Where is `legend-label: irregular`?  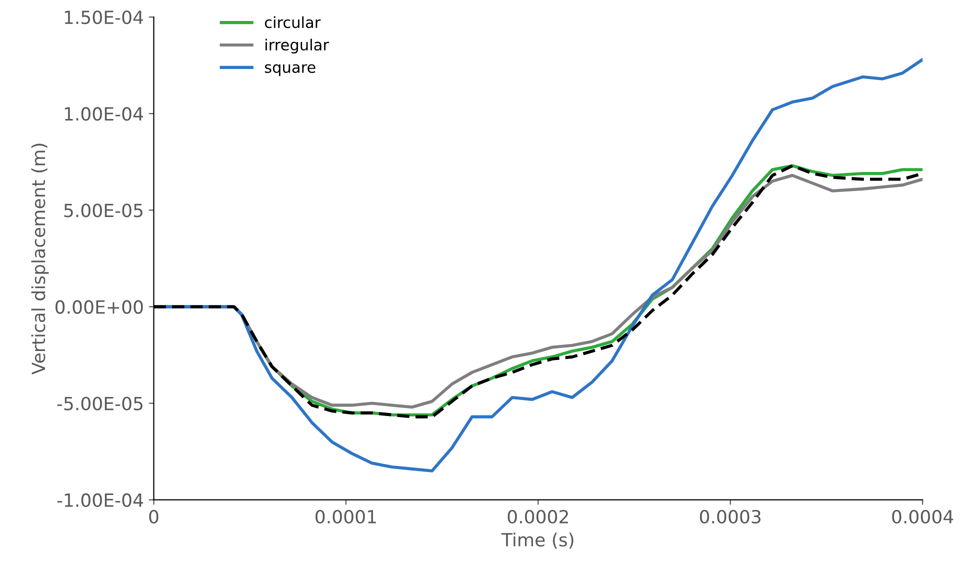
legend-label: irregular is located at coordinates (297, 46).